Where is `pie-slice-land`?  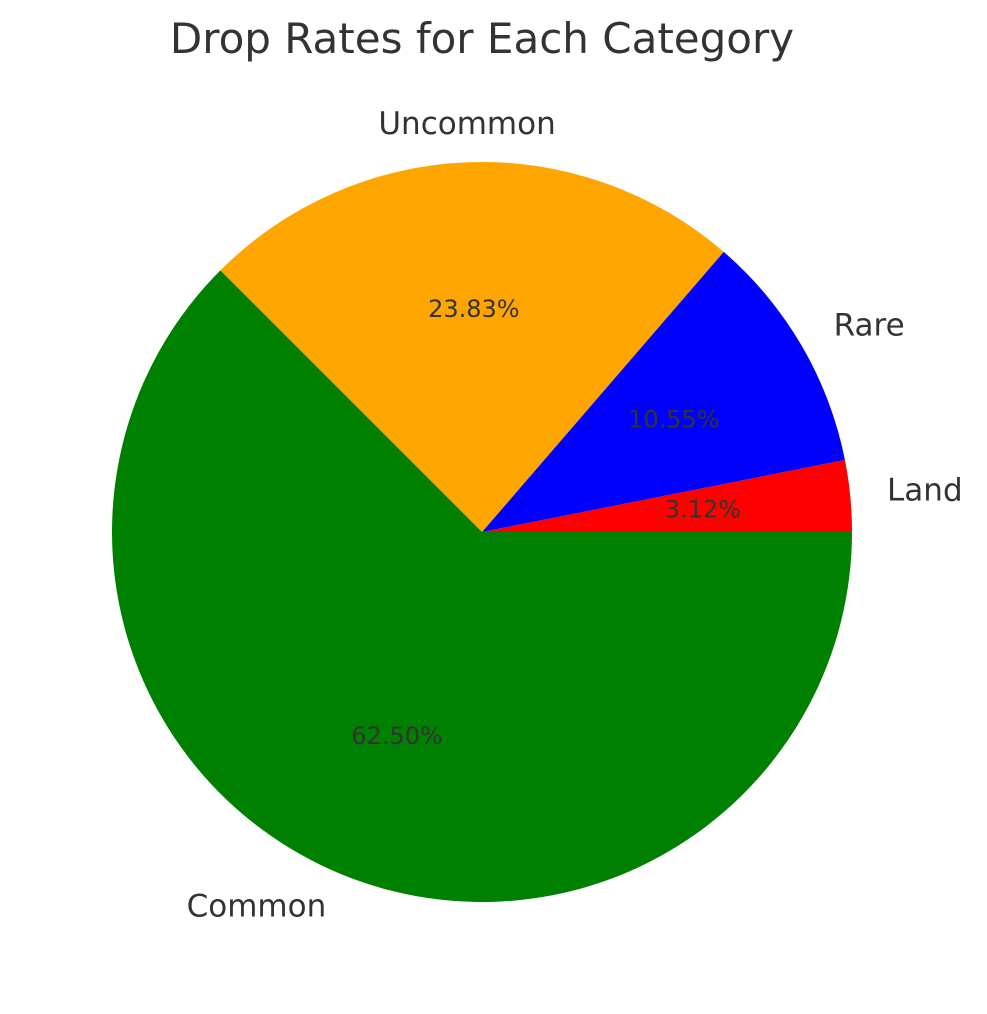
pie-slice-land is located at coordinates (667, 495).